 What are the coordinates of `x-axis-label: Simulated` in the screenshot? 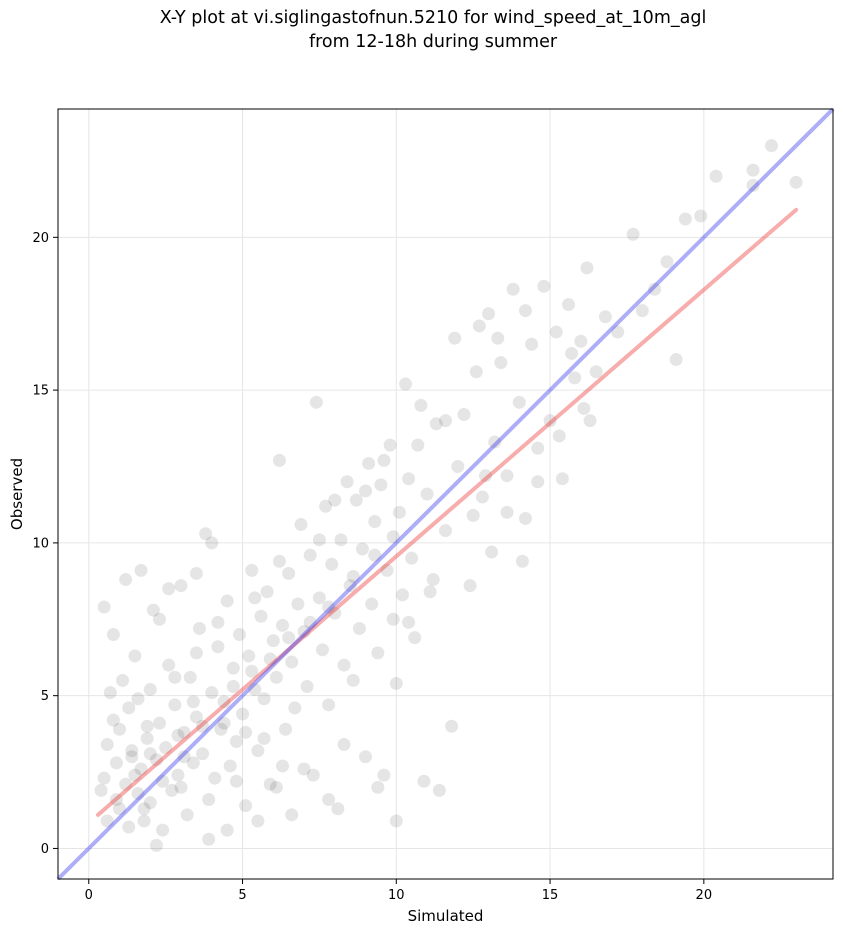 It's located at (446, 916).